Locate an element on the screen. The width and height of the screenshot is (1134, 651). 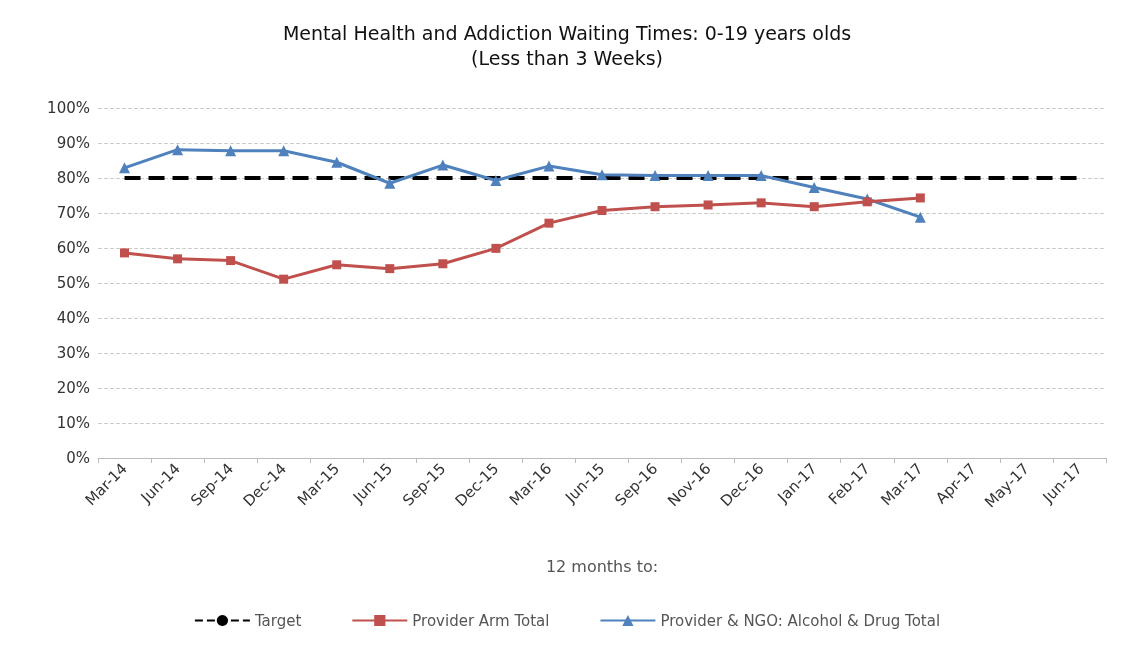
y-tick-label: 70% is located at coordinates (73, 213).